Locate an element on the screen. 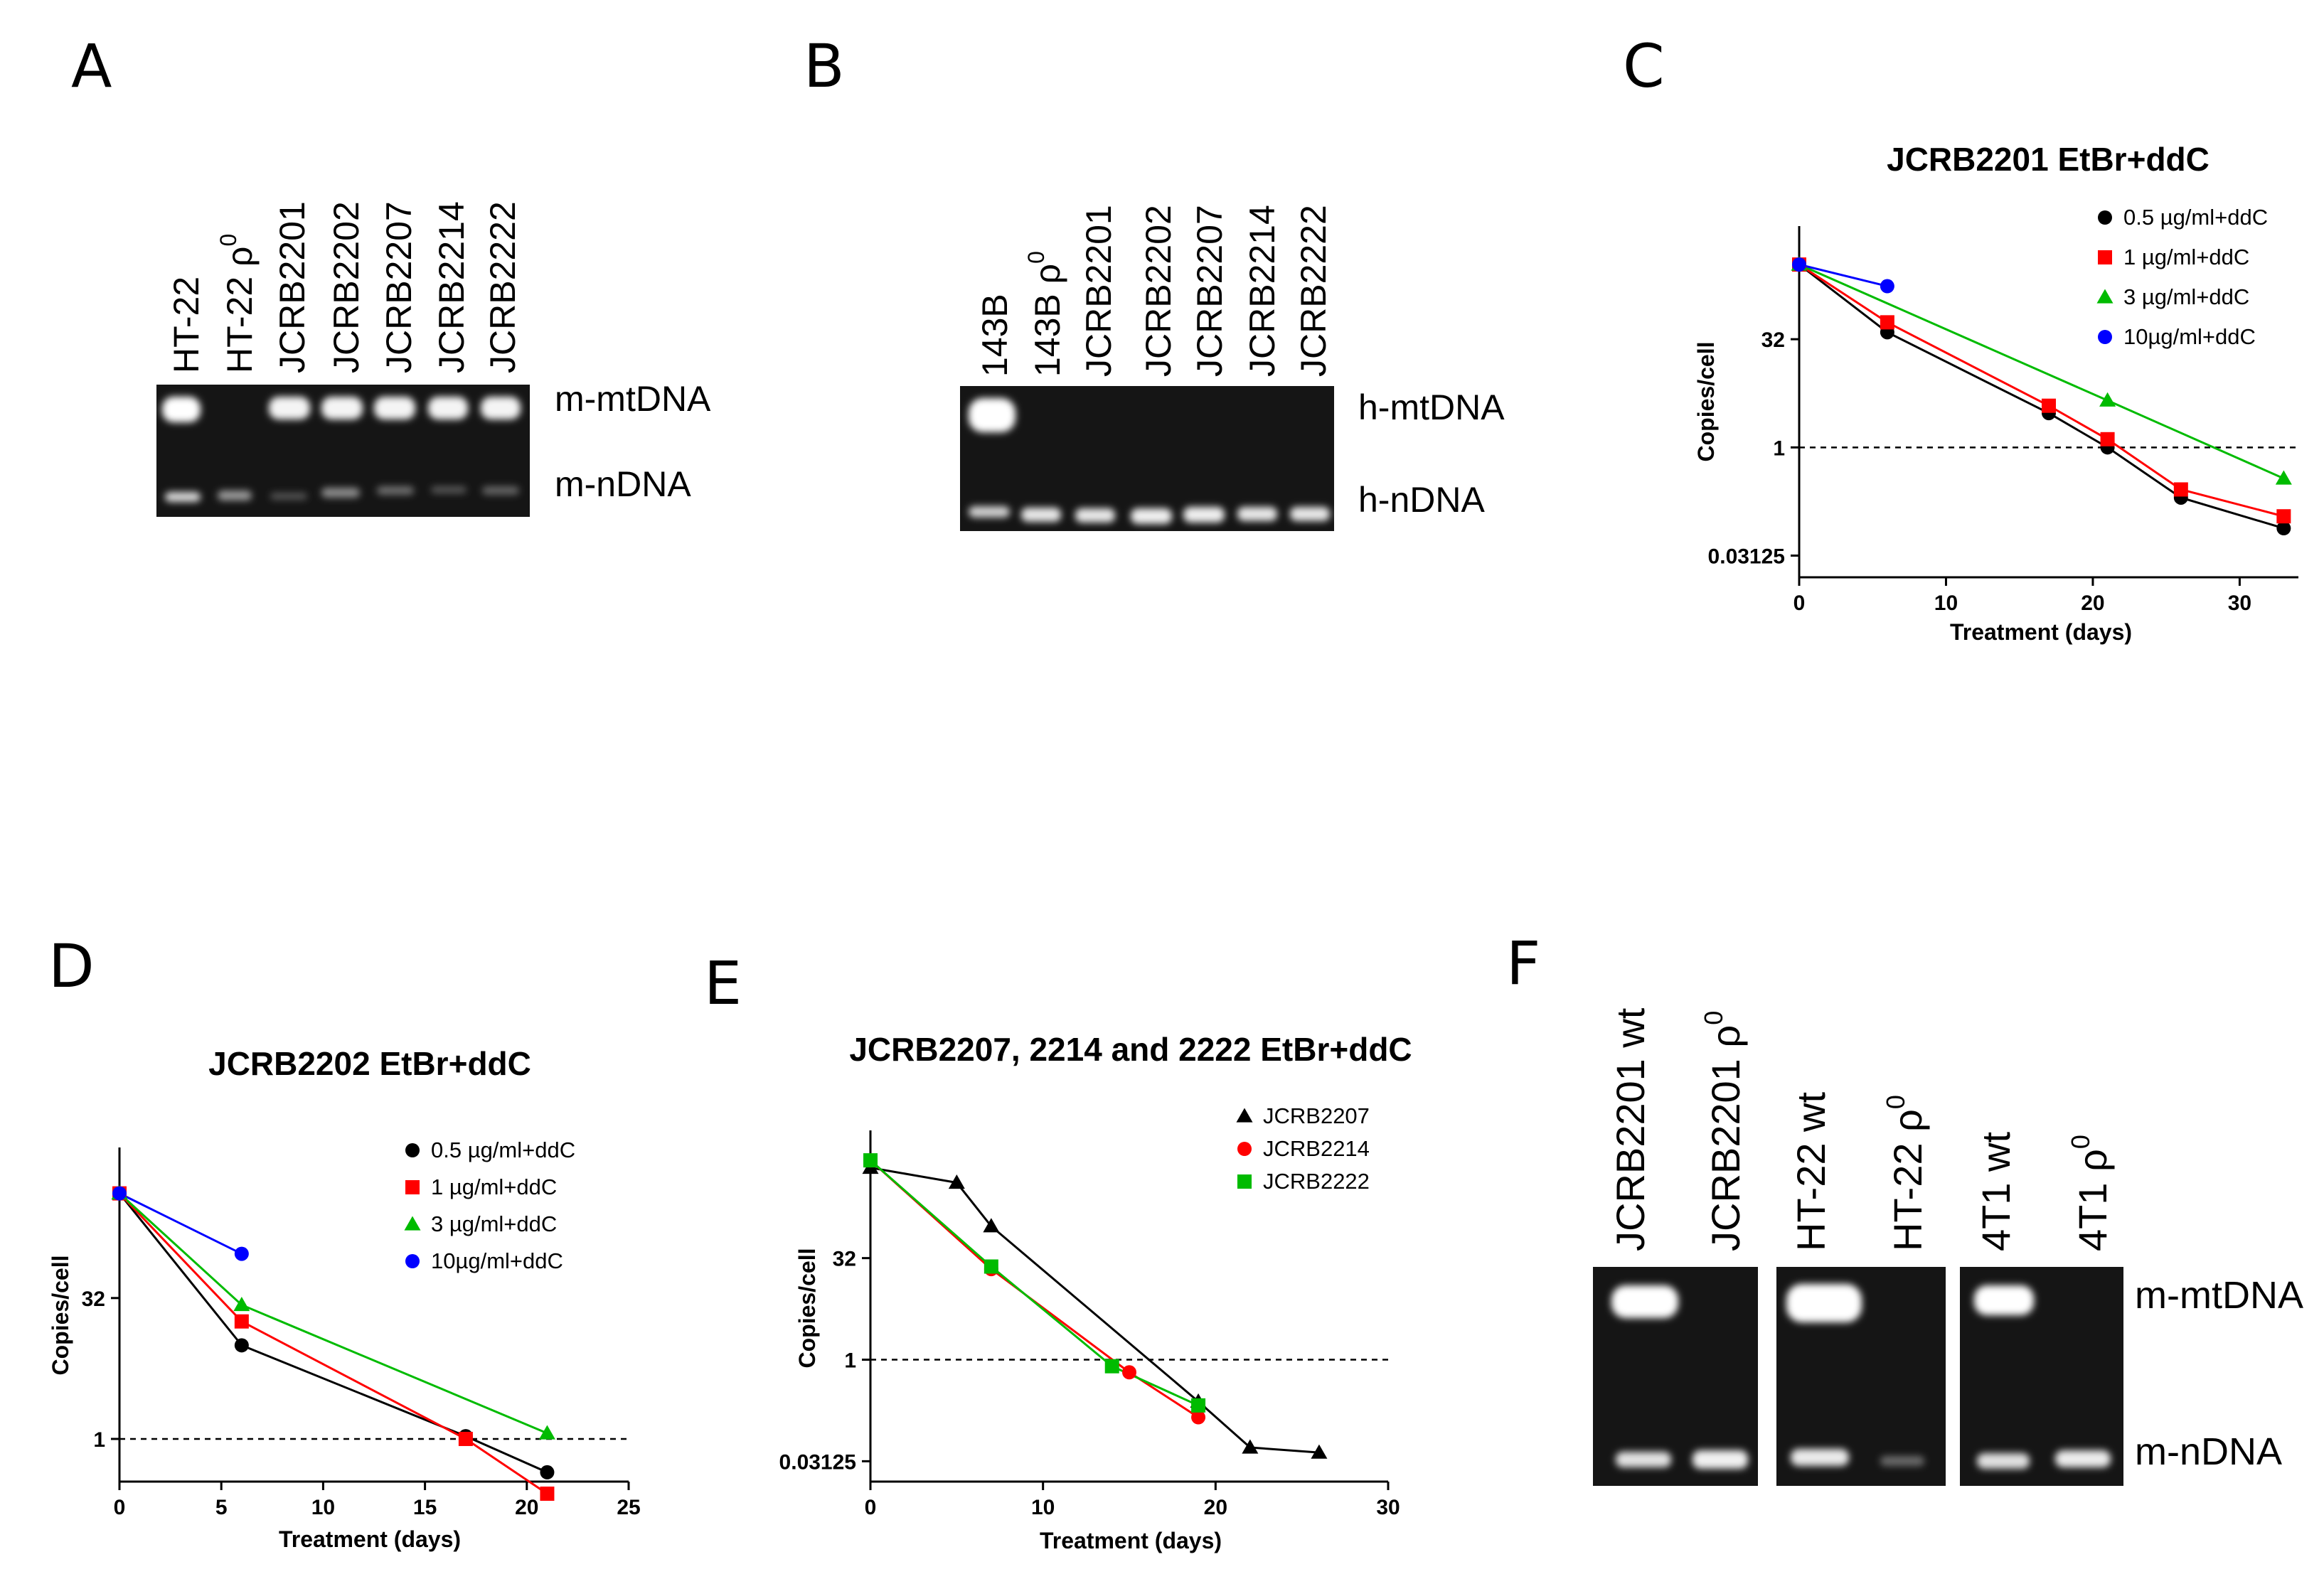 This screenshot has height=1579, width=2324. panel-label-e: E is located at coordinates (723, 983).